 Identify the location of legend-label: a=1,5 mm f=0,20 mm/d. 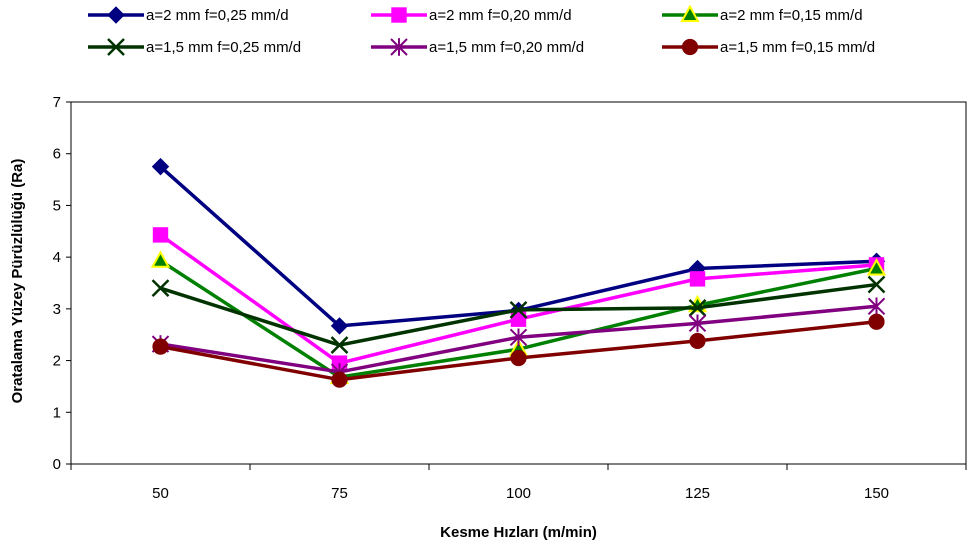
(506, 47).